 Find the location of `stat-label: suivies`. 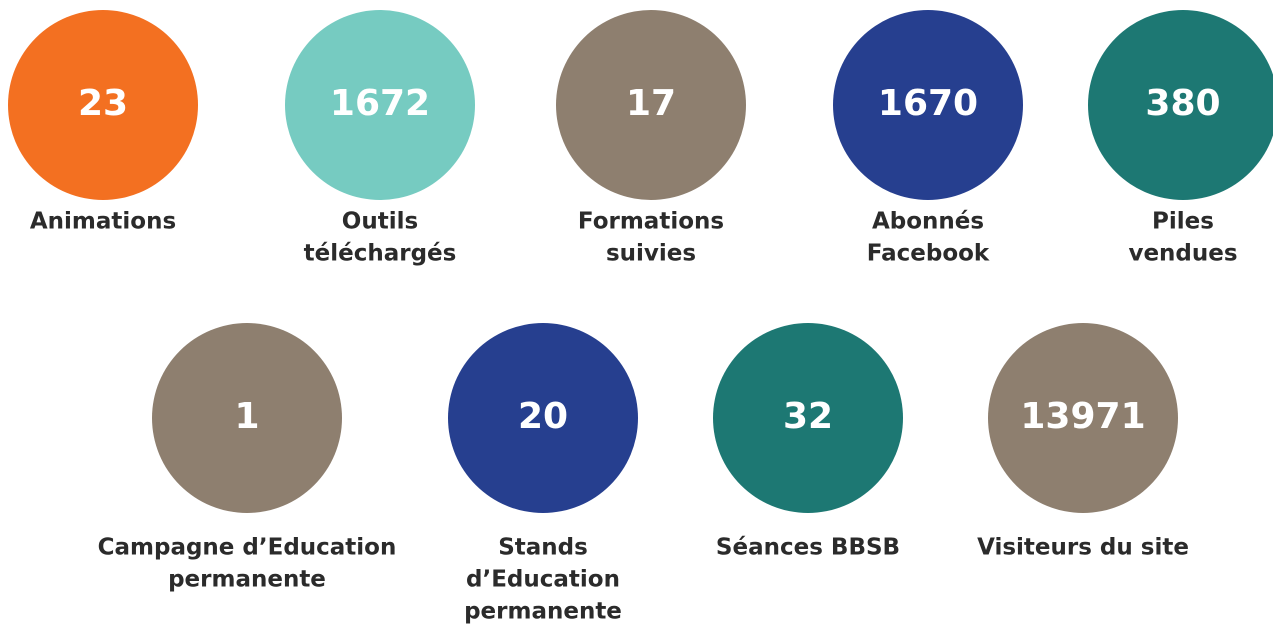

stat-label: suivies is located at coordinates (651, 254).